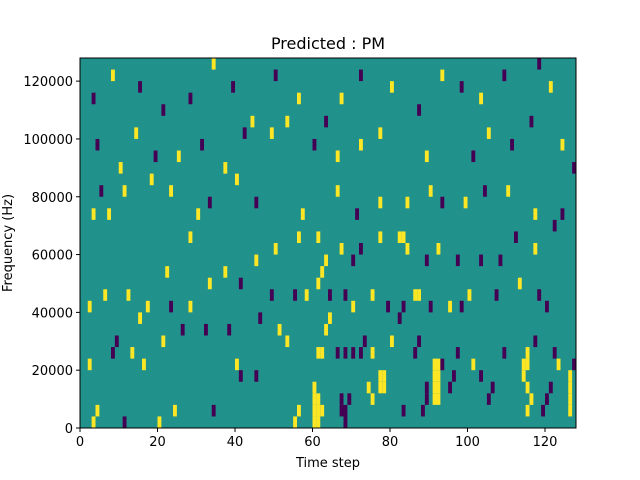 The image size is (640, 480). Describe the element at coordinates (52, 313) in the screenshot. I see `y-tick-label: 40000` at that location.